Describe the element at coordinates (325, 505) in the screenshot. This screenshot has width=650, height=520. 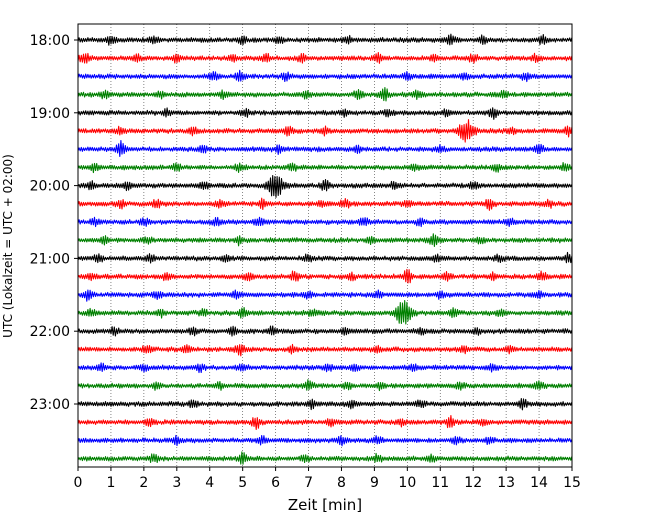
I see `x-axis-label: Zeit [min]` at that location.